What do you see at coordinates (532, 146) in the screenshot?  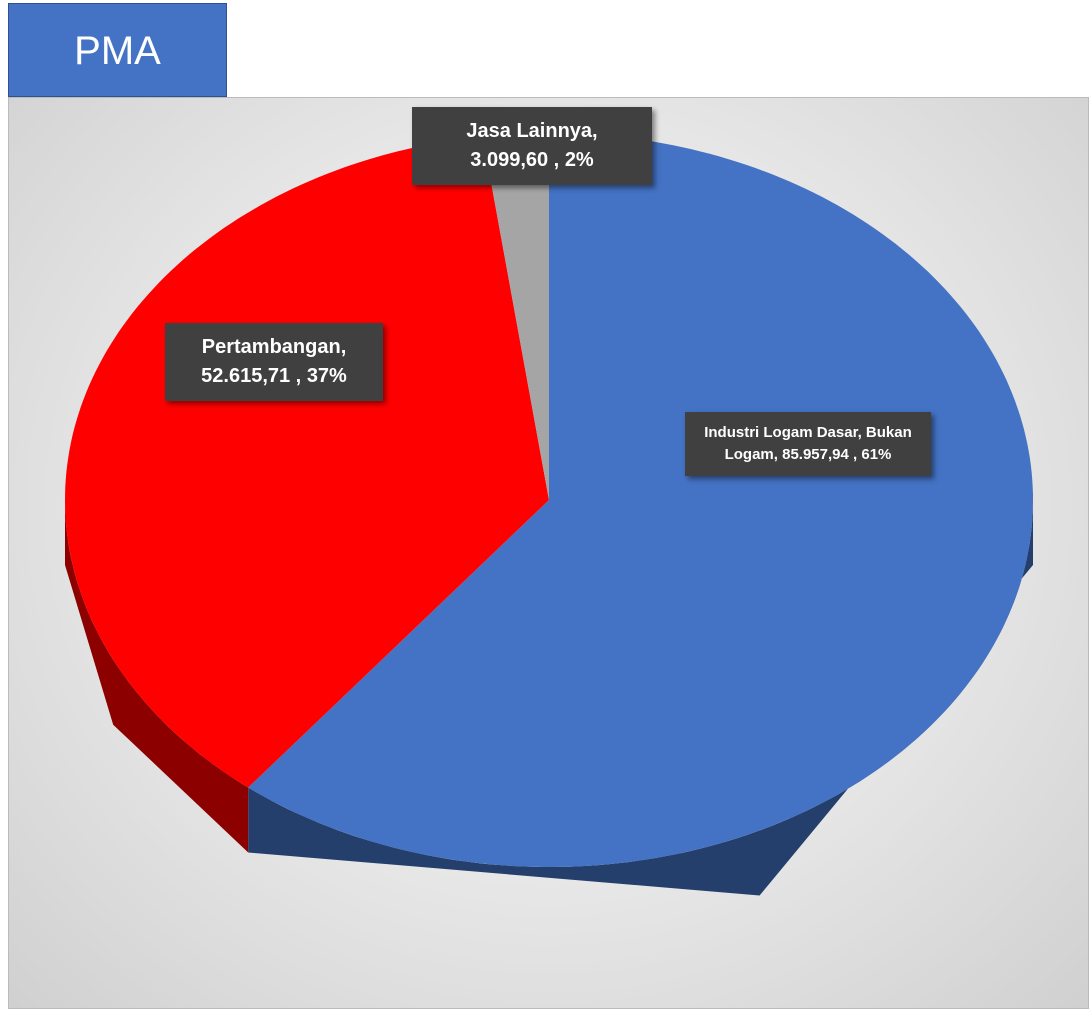 I see `data-label: Jasa Lainnya 3.099,60 2%` at bounding box center [532, 146].